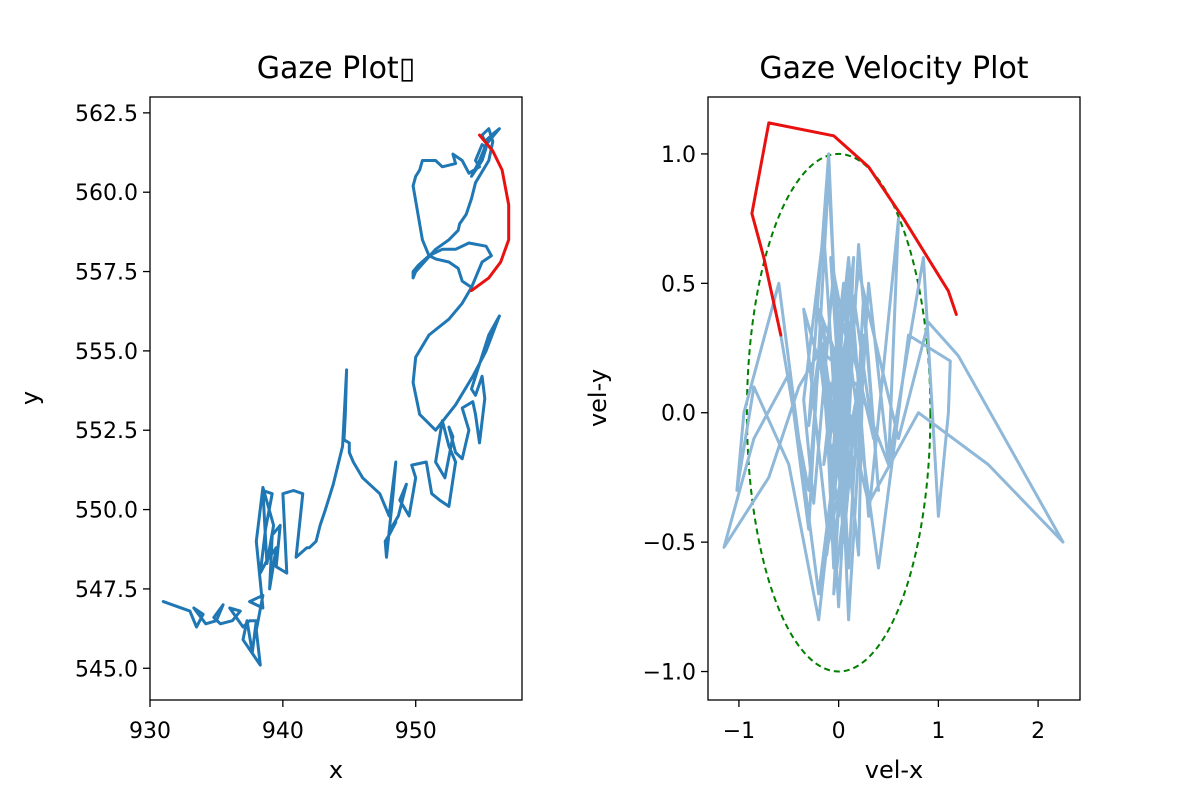 The image size is (1200, 804). I want to click on gaze-ytick-label: 552.5, so click(106, 431).